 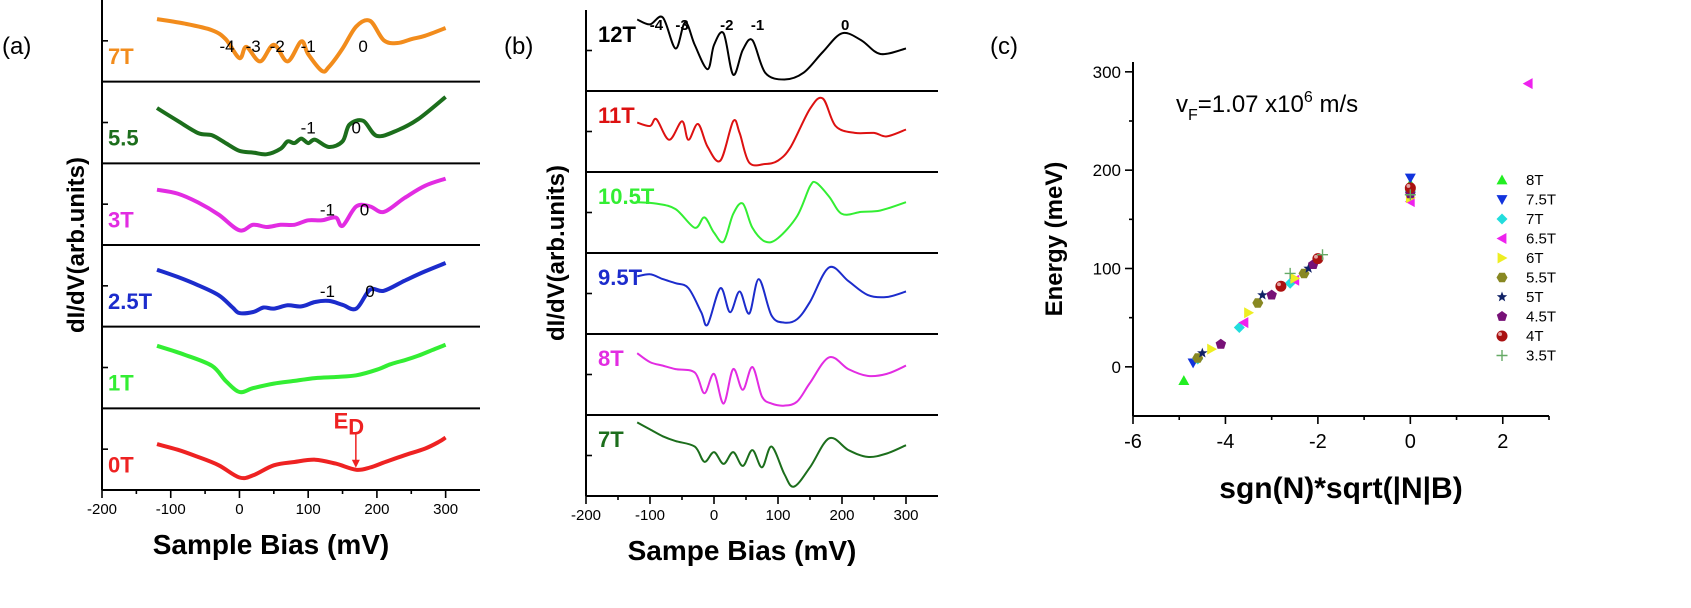 What do you see at coordinates (1107, 72) in the screenshot?
I see `y-tick-label: 300` at bounding box center [1107, 72].